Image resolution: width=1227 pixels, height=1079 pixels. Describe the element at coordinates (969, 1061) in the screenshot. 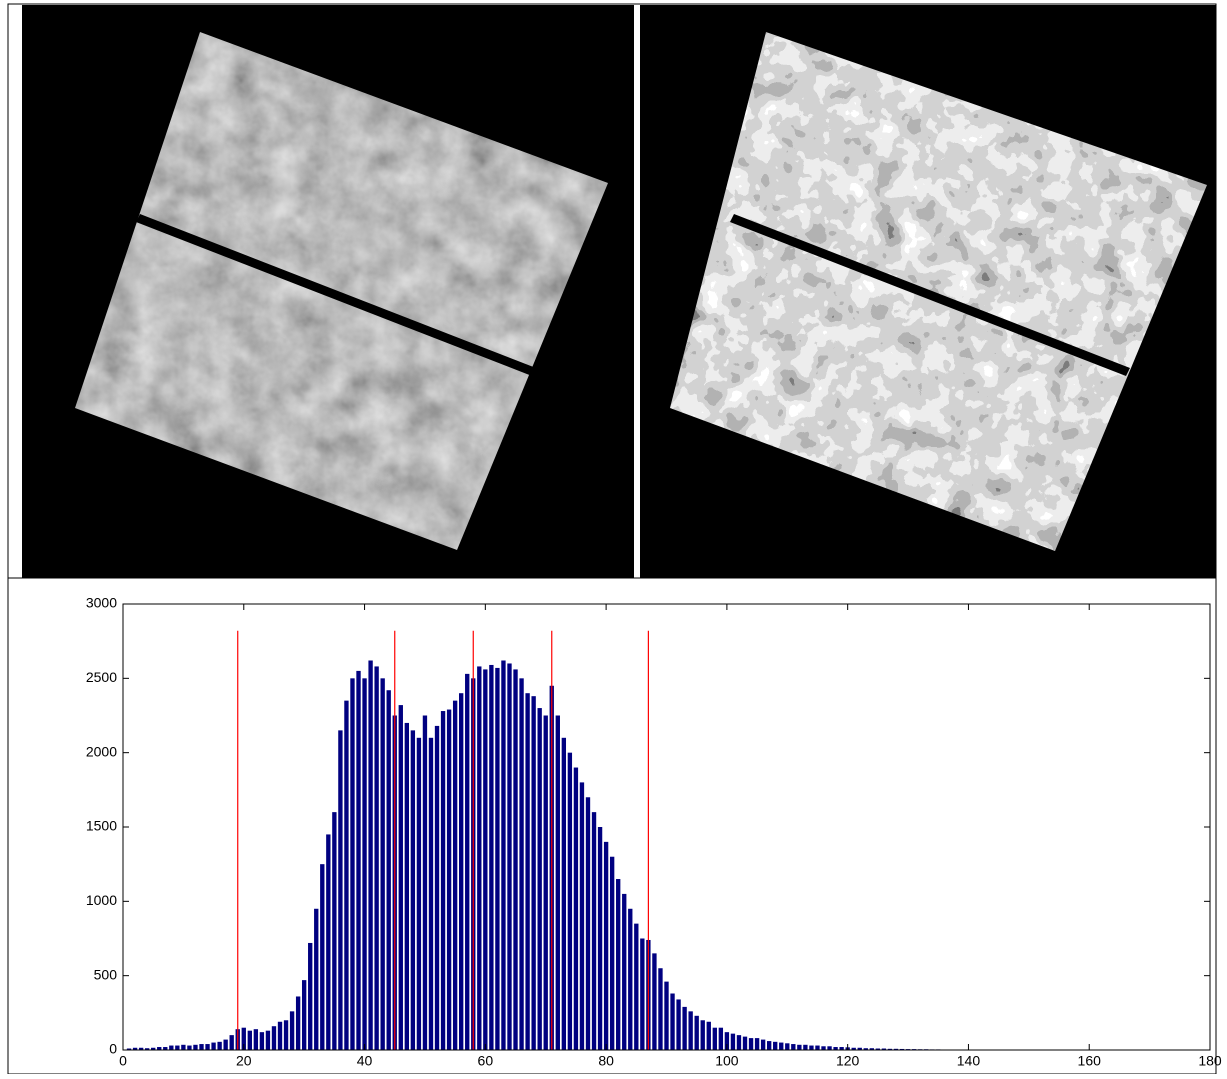

I see `x-tick-label: 140` at that location.